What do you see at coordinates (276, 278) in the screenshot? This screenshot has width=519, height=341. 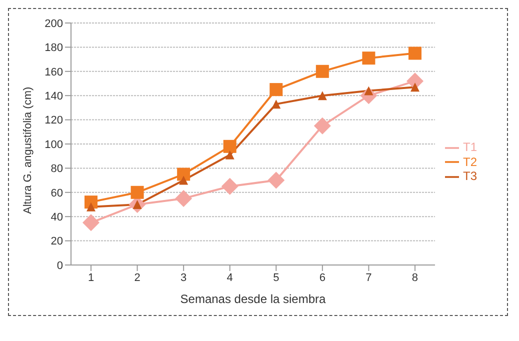 I see `x-tick-label: 5` at bounding box center [276, 278].